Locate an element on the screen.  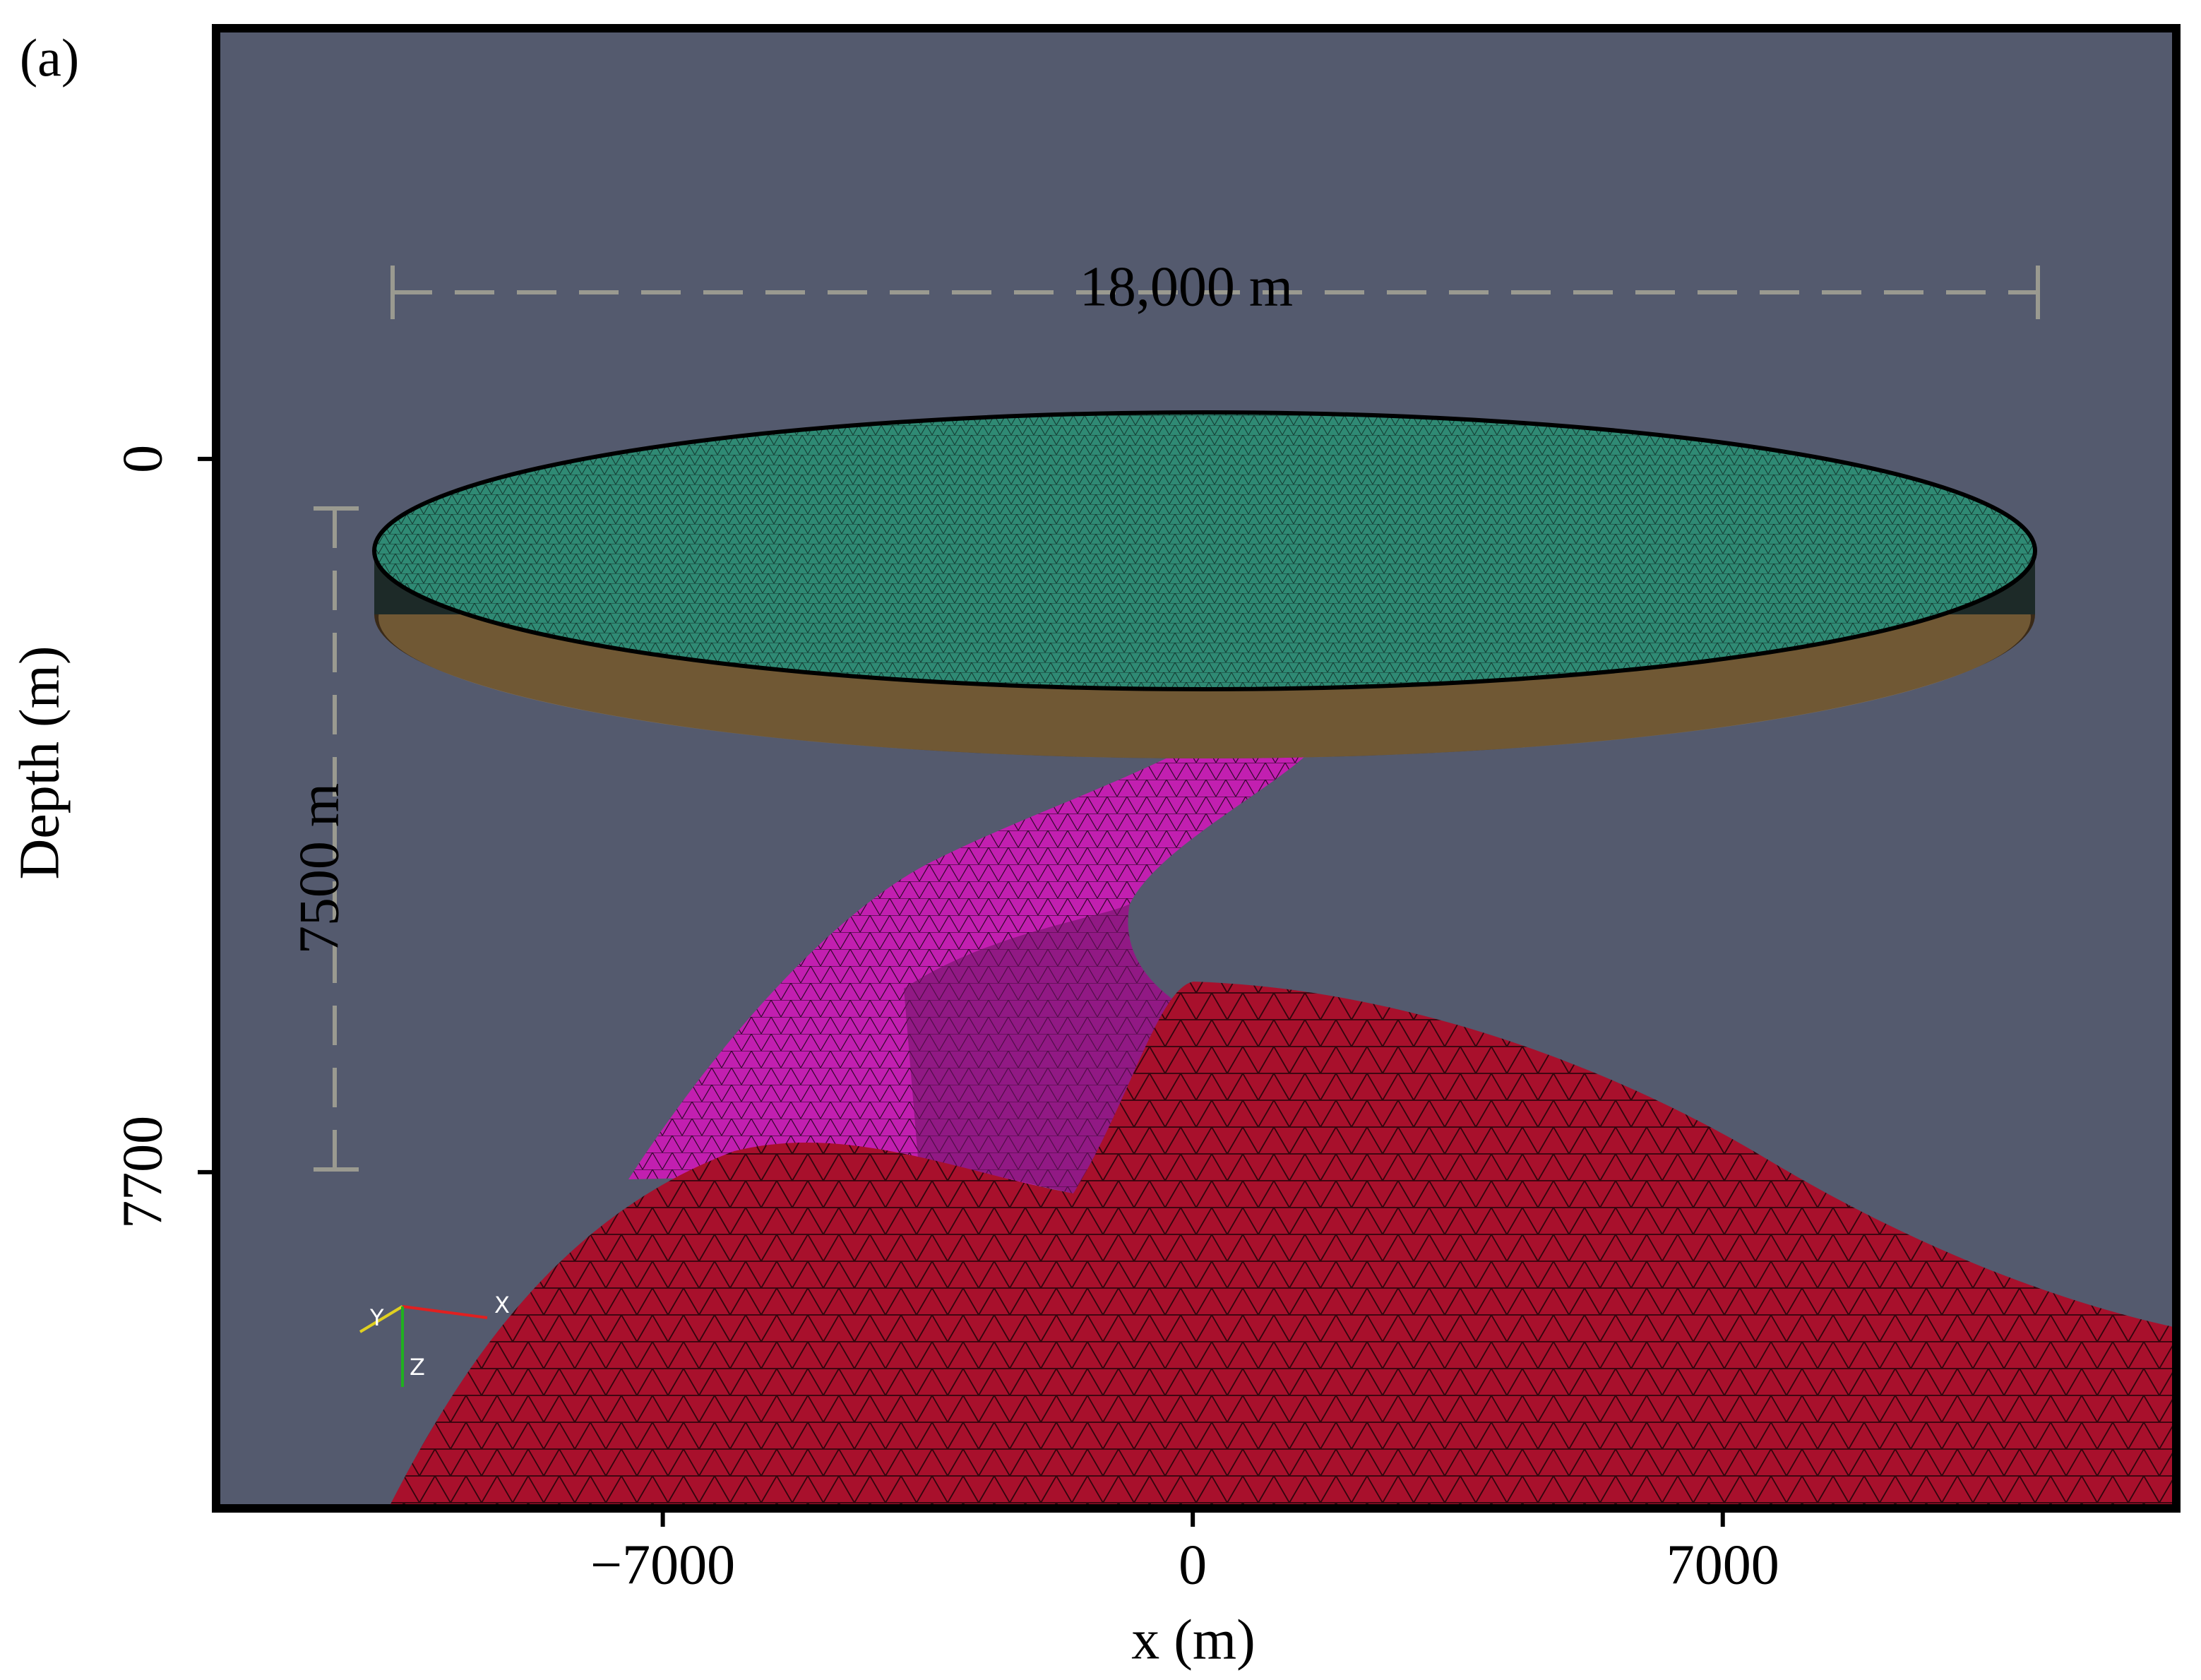
triad-label: X is located at coordinates (502, 1305).